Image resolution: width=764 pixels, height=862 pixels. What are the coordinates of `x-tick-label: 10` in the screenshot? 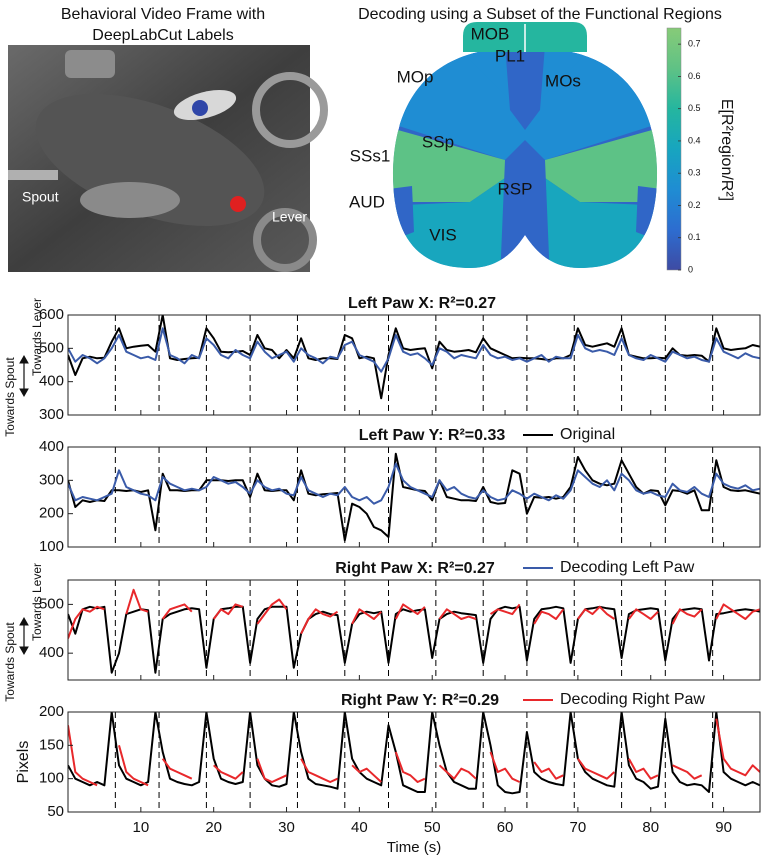 It's located at (140, 827).